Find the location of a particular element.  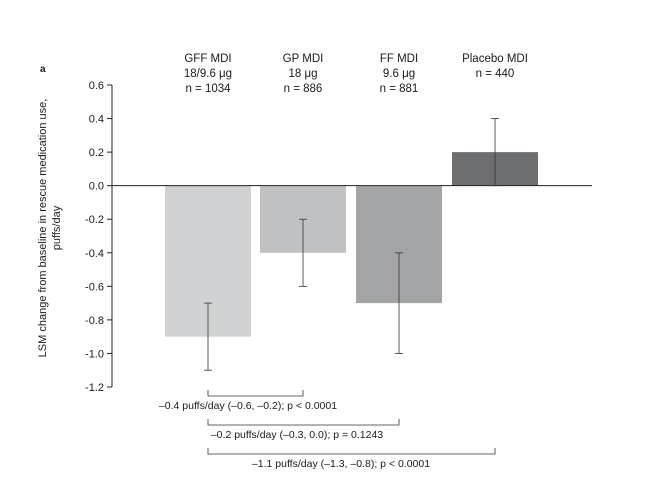

y-tick-label: -0.2 is located at coordinates (94, 220).